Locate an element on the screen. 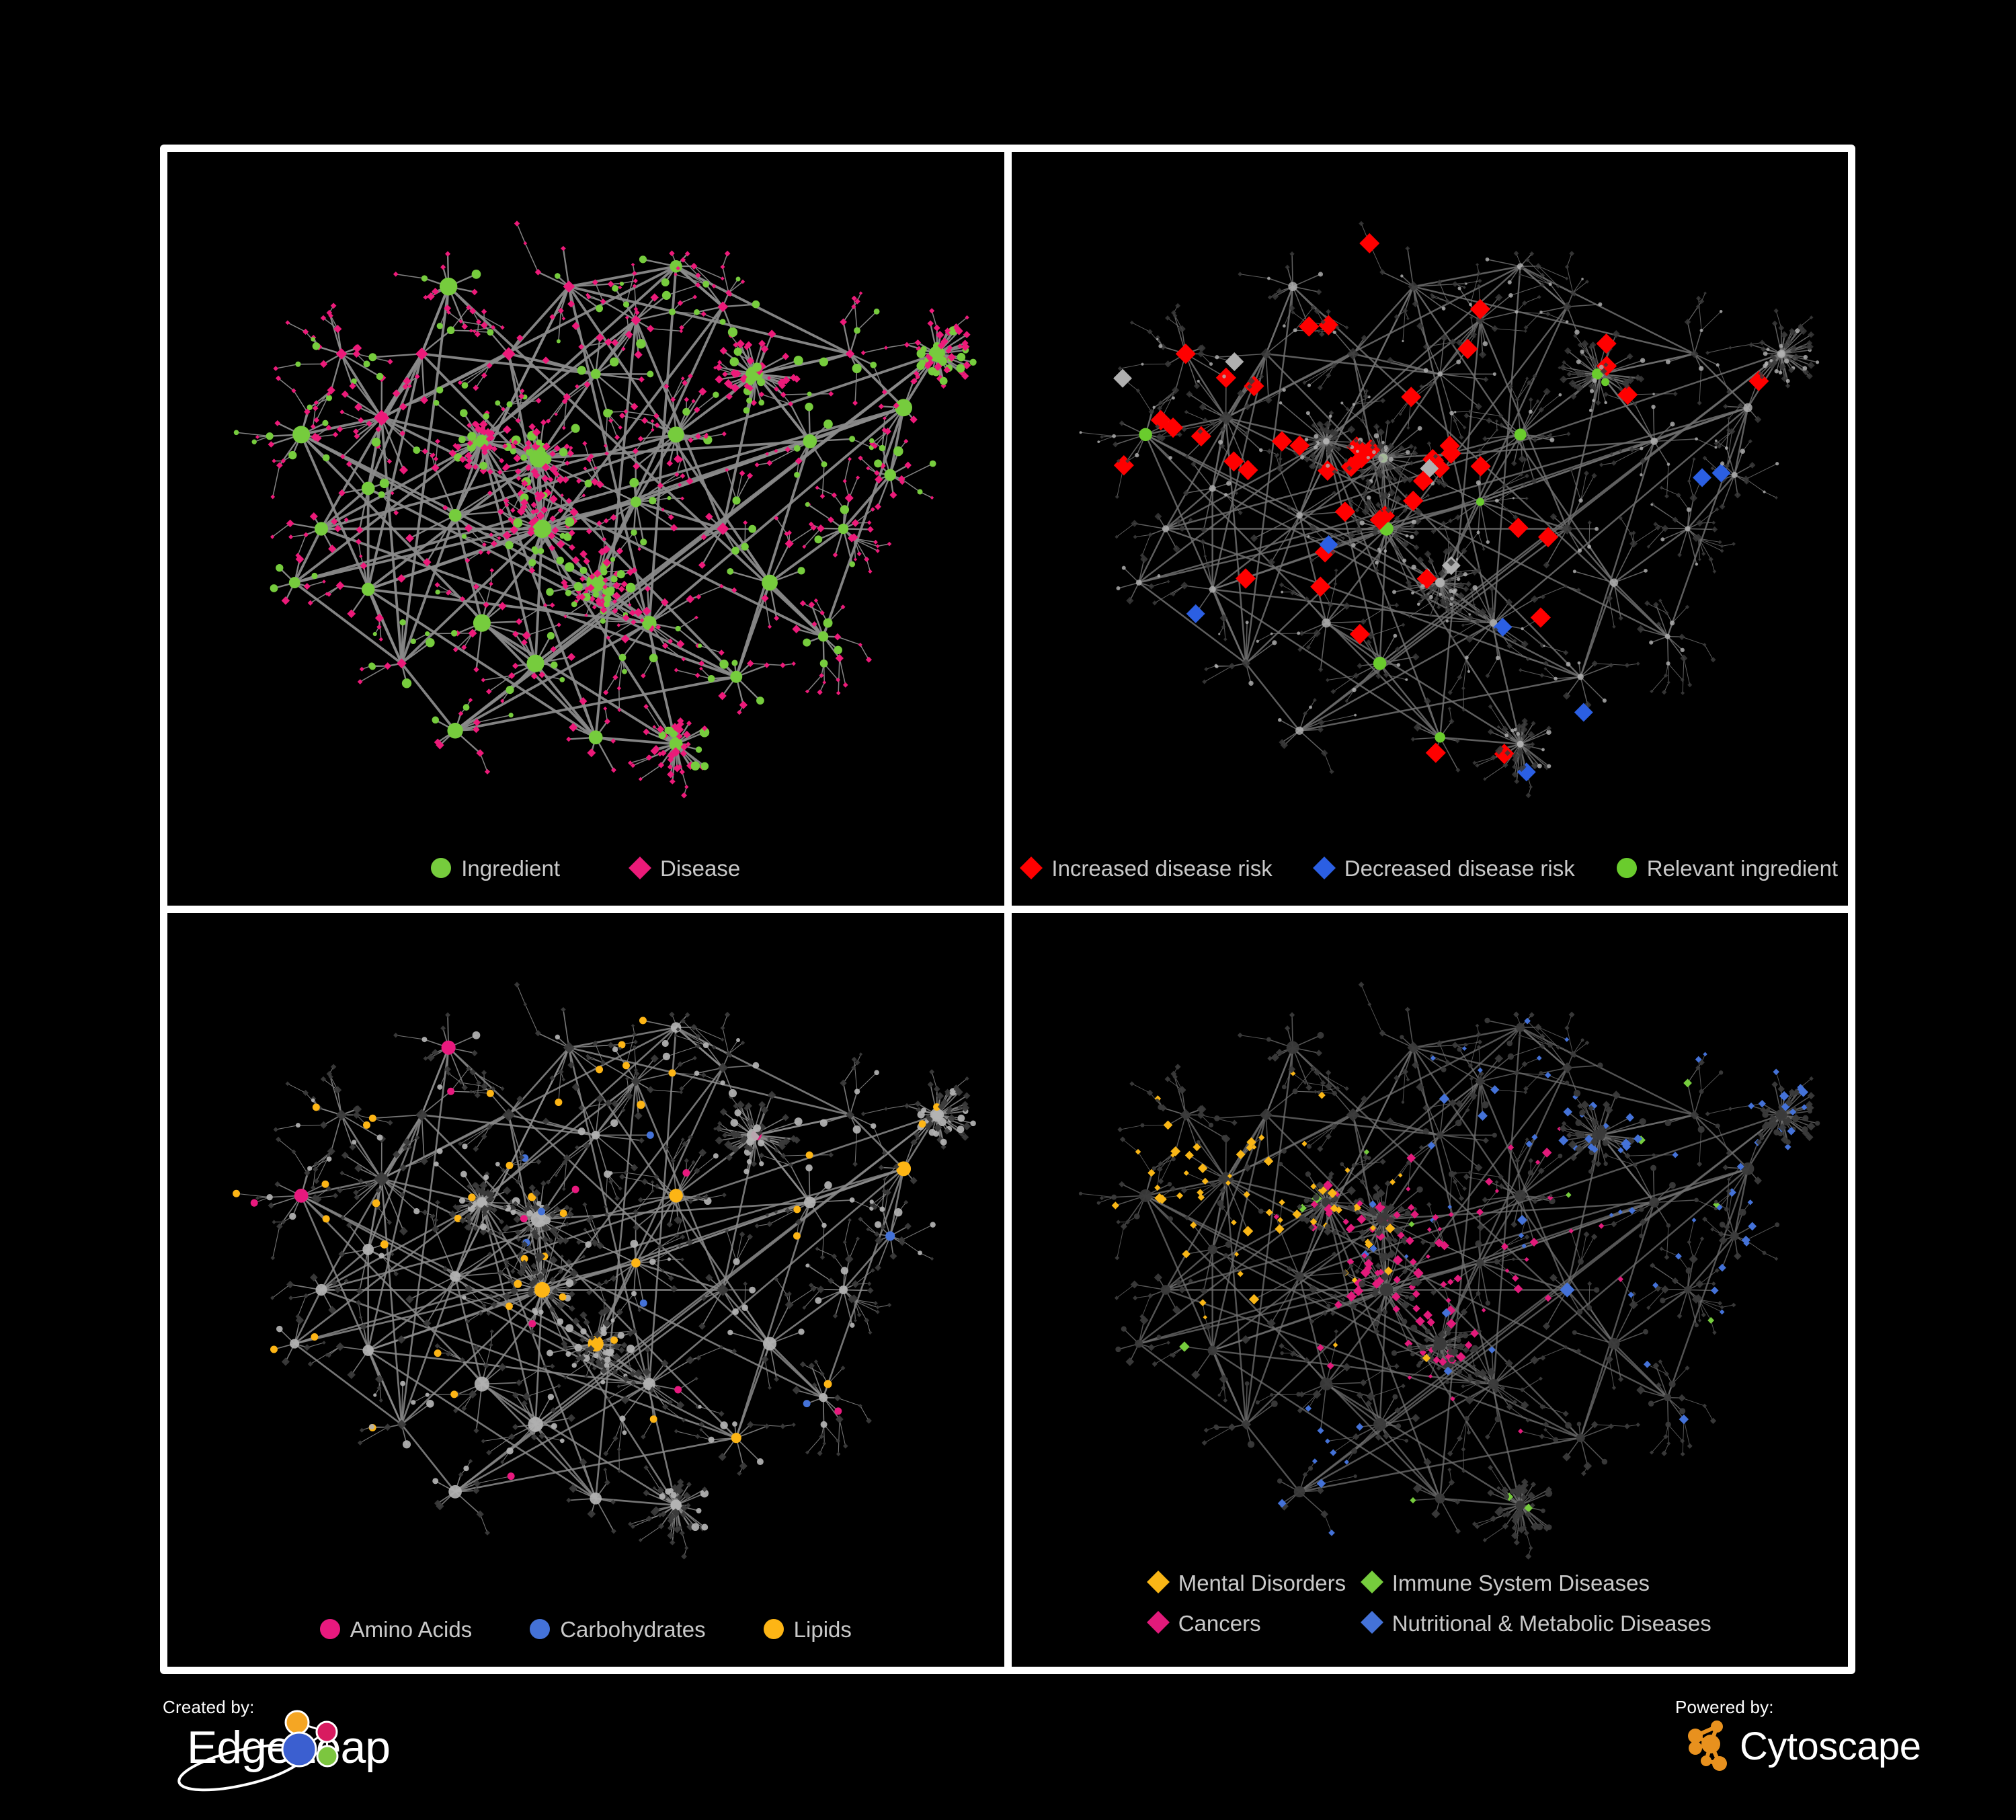 The width and height of the screenshot is (2016, 1820). legend-item-carbohydrates: Carbohydrates is located at coordinates (618, 1629).